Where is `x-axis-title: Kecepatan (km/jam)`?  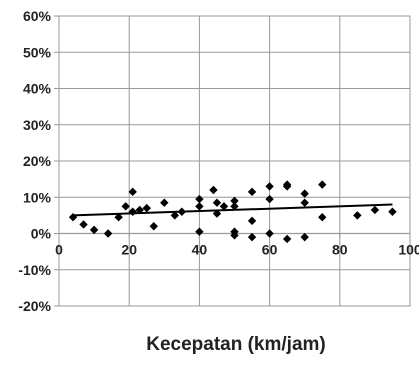
x-axis-title: Kecepatan (km/jam) is located at coordinates (236, 344).